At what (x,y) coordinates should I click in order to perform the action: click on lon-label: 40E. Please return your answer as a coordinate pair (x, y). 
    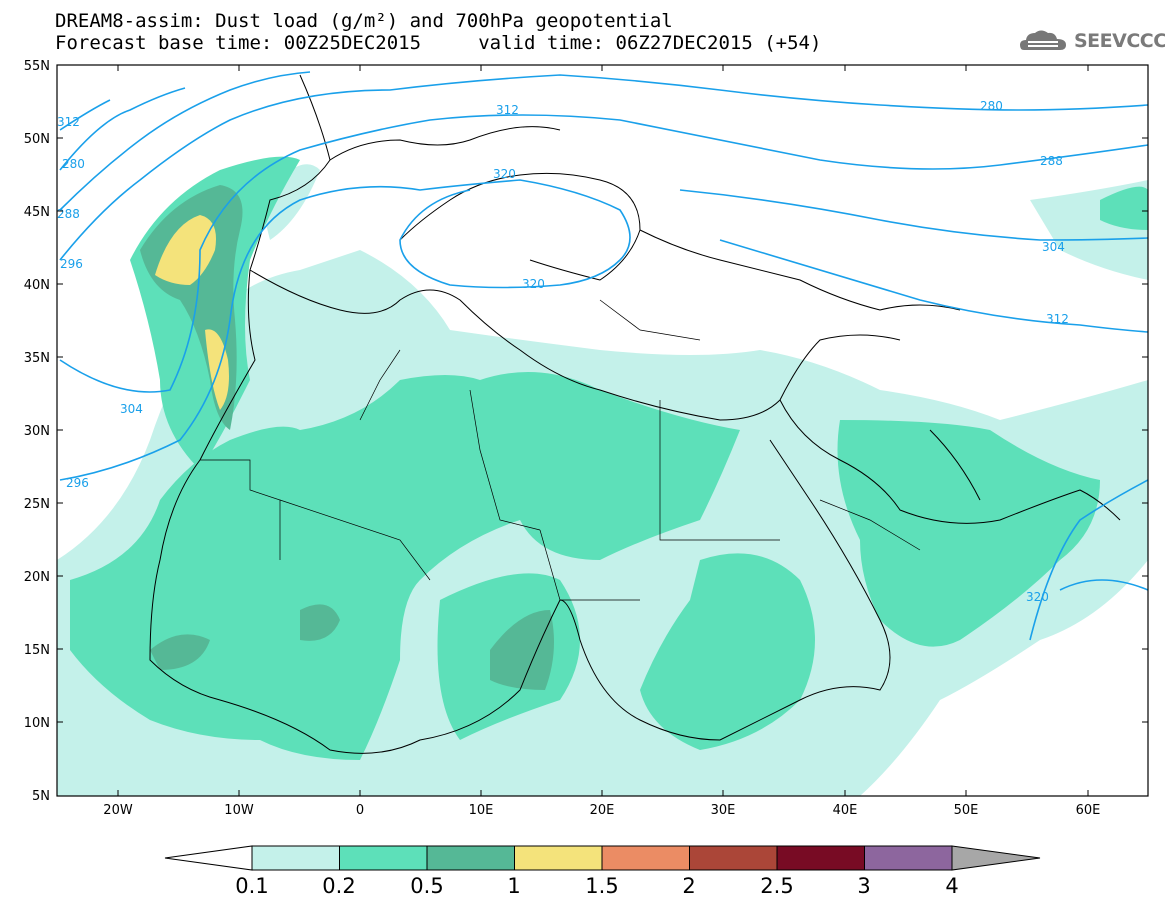
    Looking at the image, I should click on (845, 810).